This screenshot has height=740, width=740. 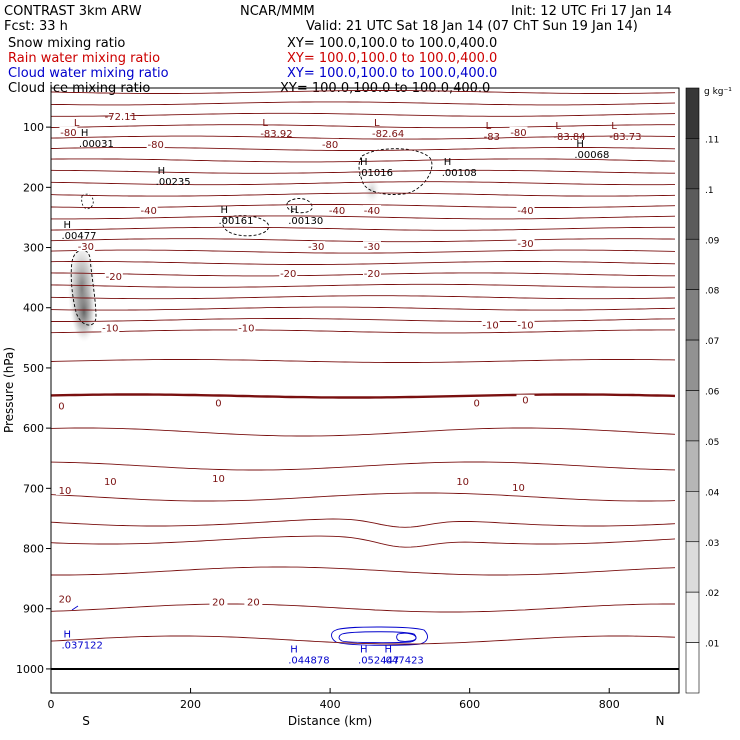 I want to click on snow-contour, so click(x=83, y=287).